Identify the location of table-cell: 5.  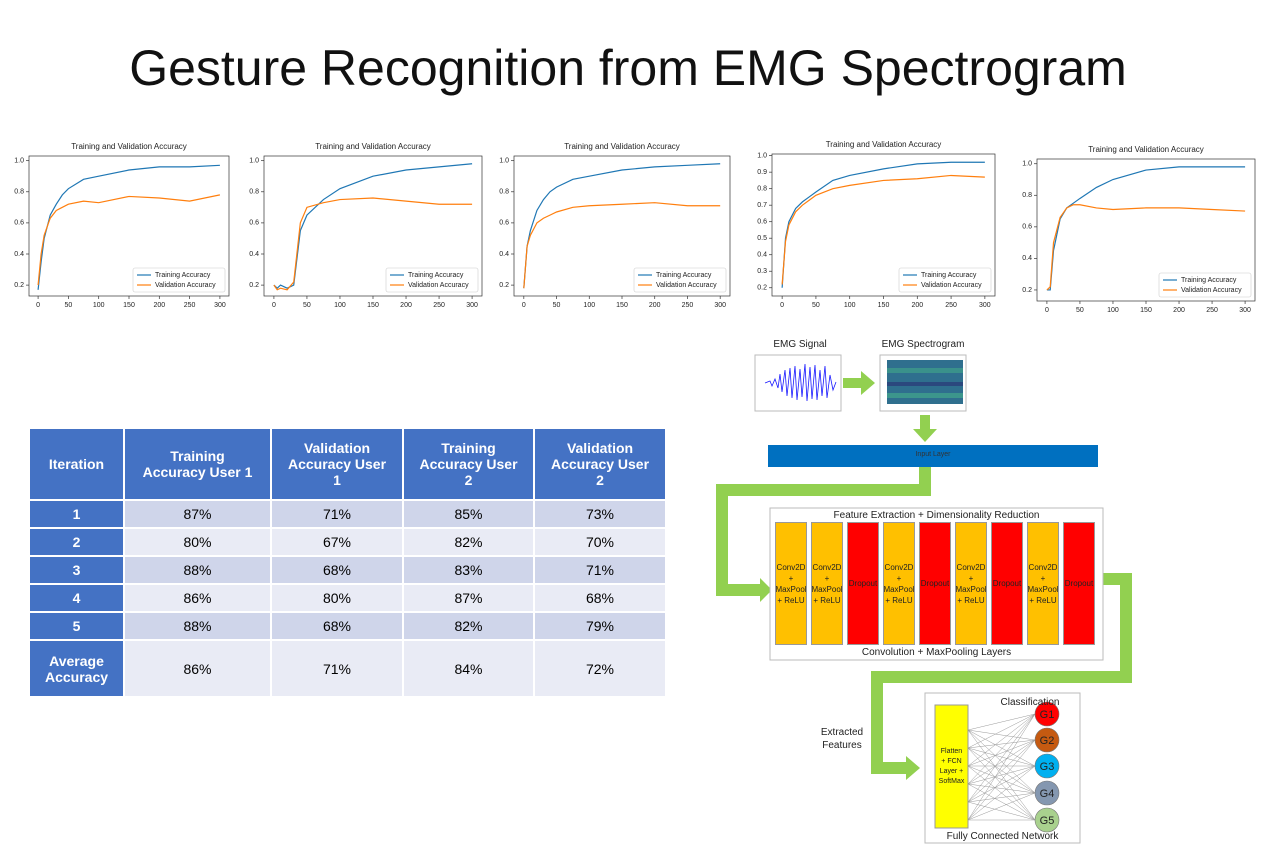
(76, 626).